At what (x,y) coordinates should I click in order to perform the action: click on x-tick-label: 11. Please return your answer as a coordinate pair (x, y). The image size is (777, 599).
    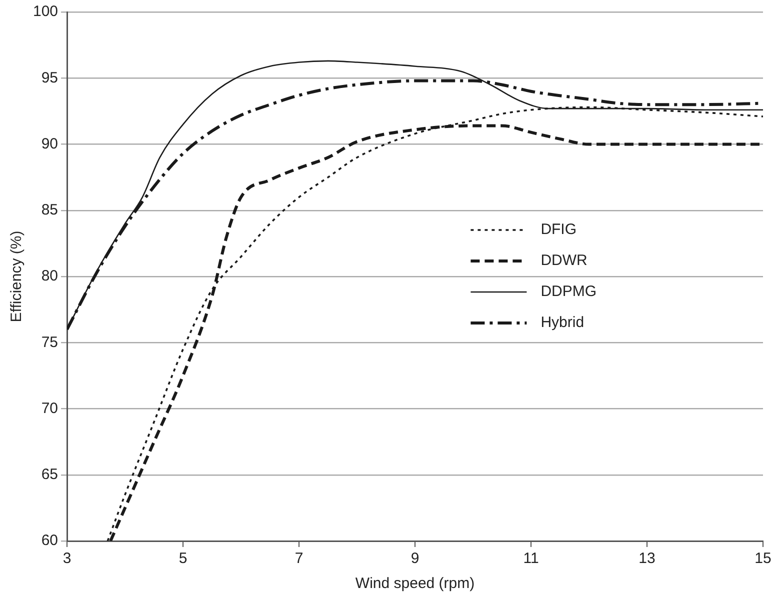
    Looking at the image, I should click on (531, 559).